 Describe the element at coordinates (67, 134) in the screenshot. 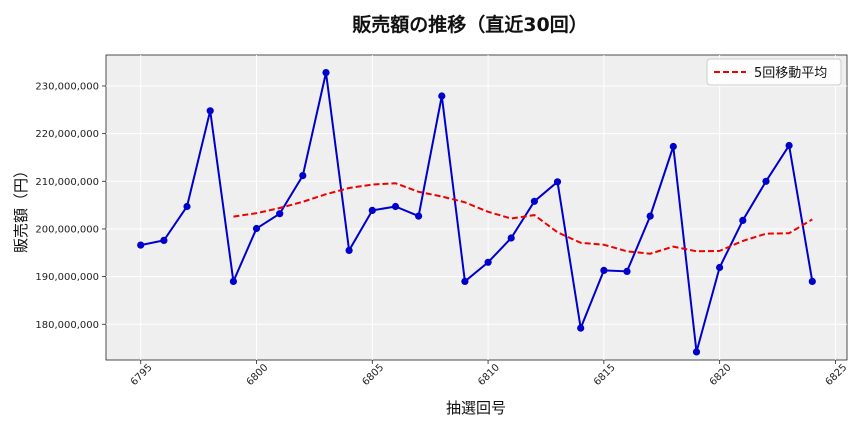

I see `y-tick-label: 220,000,000` at that location.